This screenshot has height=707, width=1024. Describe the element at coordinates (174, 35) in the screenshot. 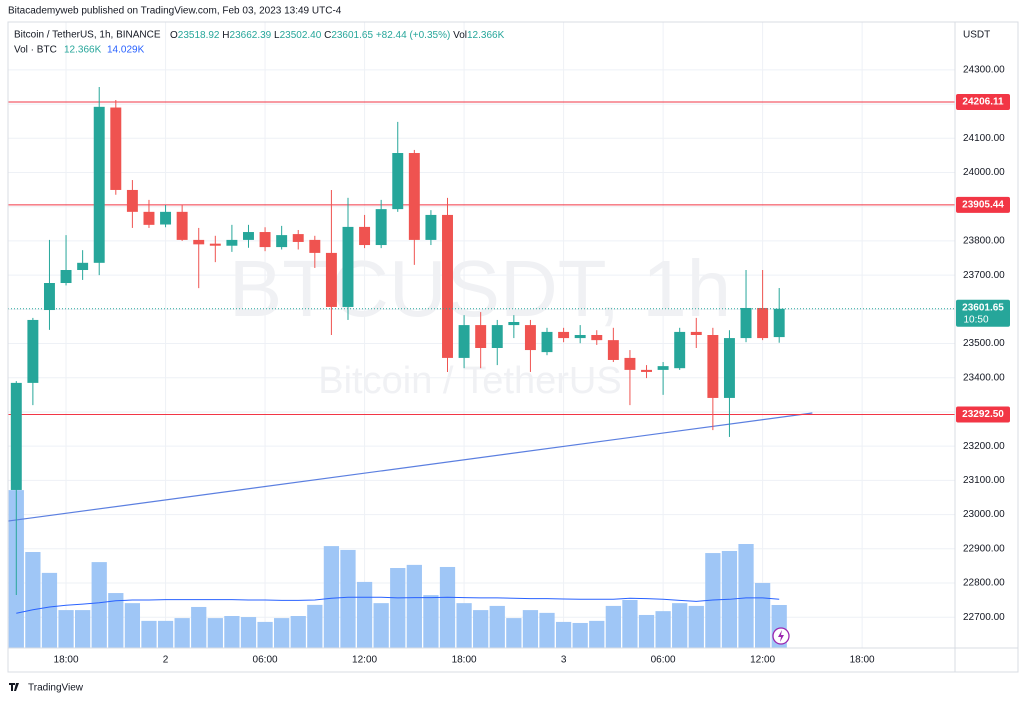

I see `ohlc-key: O` at that location.